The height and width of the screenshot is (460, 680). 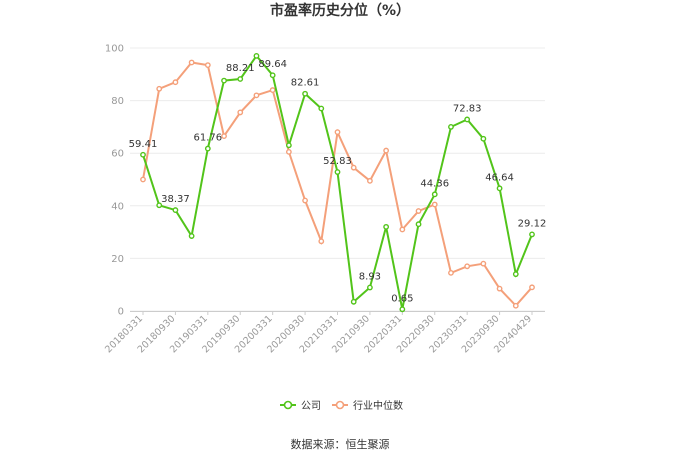 I want to click on data-label: 29.12, so click(x=532, y=223).